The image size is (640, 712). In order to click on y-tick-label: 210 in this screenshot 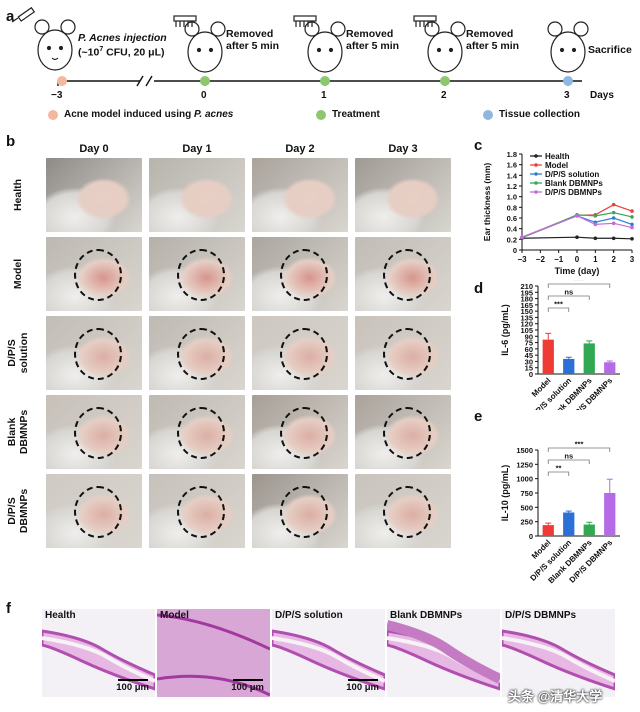, I will do `click(526, 286)`.